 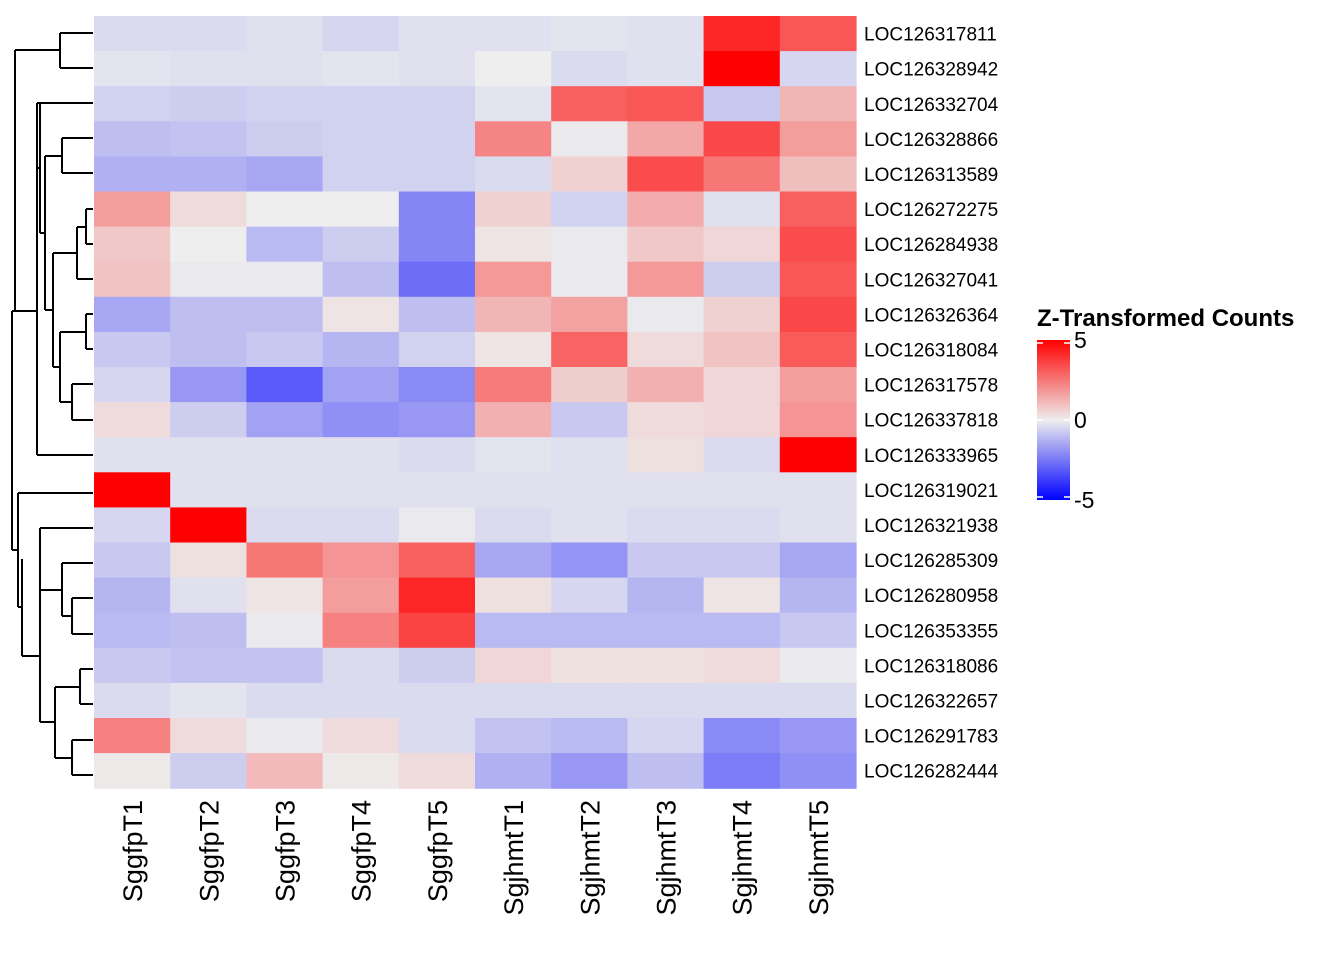 What do you see at coordinates (1080, 340) in the screenshot?
I see `legend-tick-label: 5` at bounding box center [1080, 340].